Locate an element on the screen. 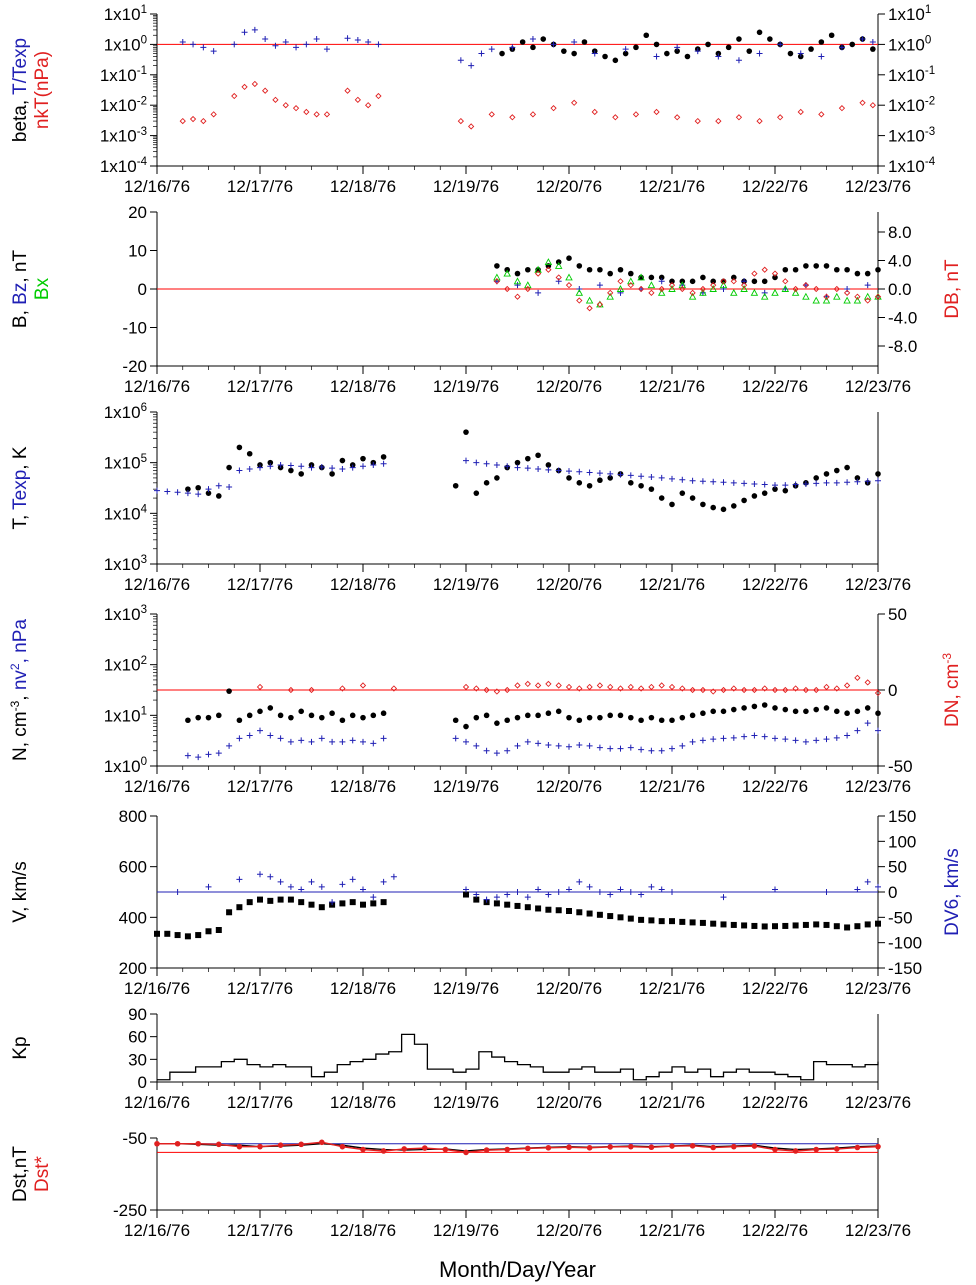  right-tick-label: 8.0 is located at coordinates (900, 232).